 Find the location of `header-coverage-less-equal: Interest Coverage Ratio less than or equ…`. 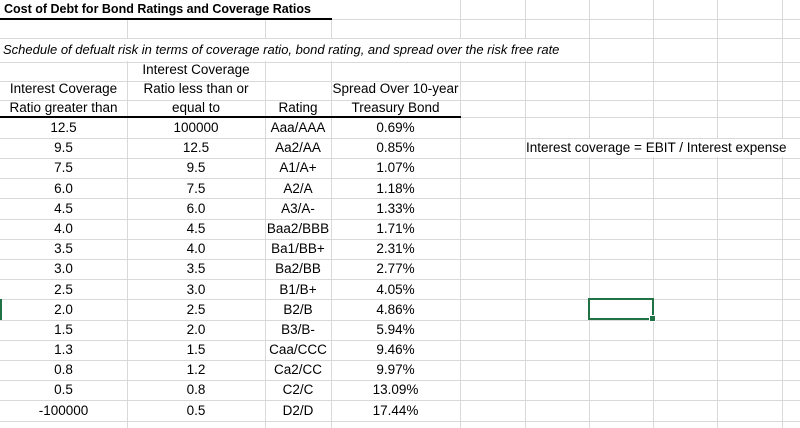

header-coverage-less-equal: Interest Coverage Ratio less than or equ… is located at coordinates (196, 89).